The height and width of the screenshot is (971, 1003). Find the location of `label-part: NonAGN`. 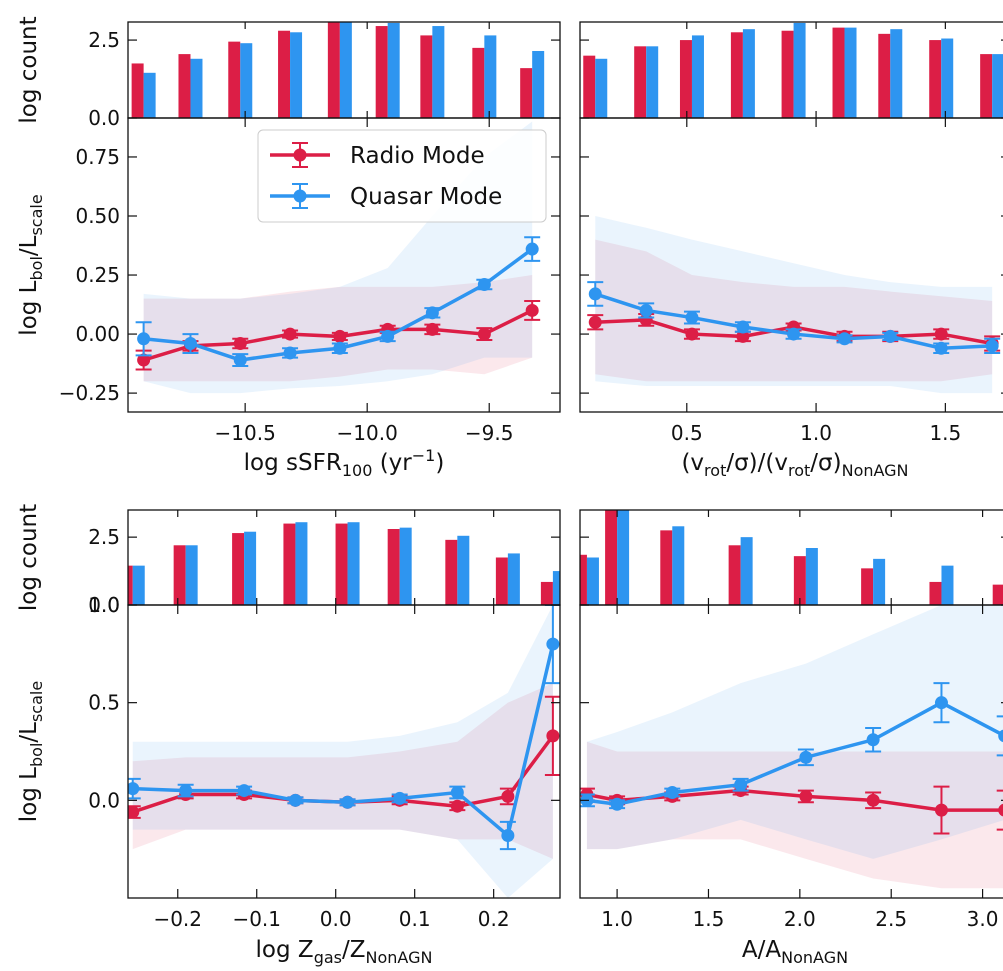

label-part: NonAGN is located at coordinates (399, 957).